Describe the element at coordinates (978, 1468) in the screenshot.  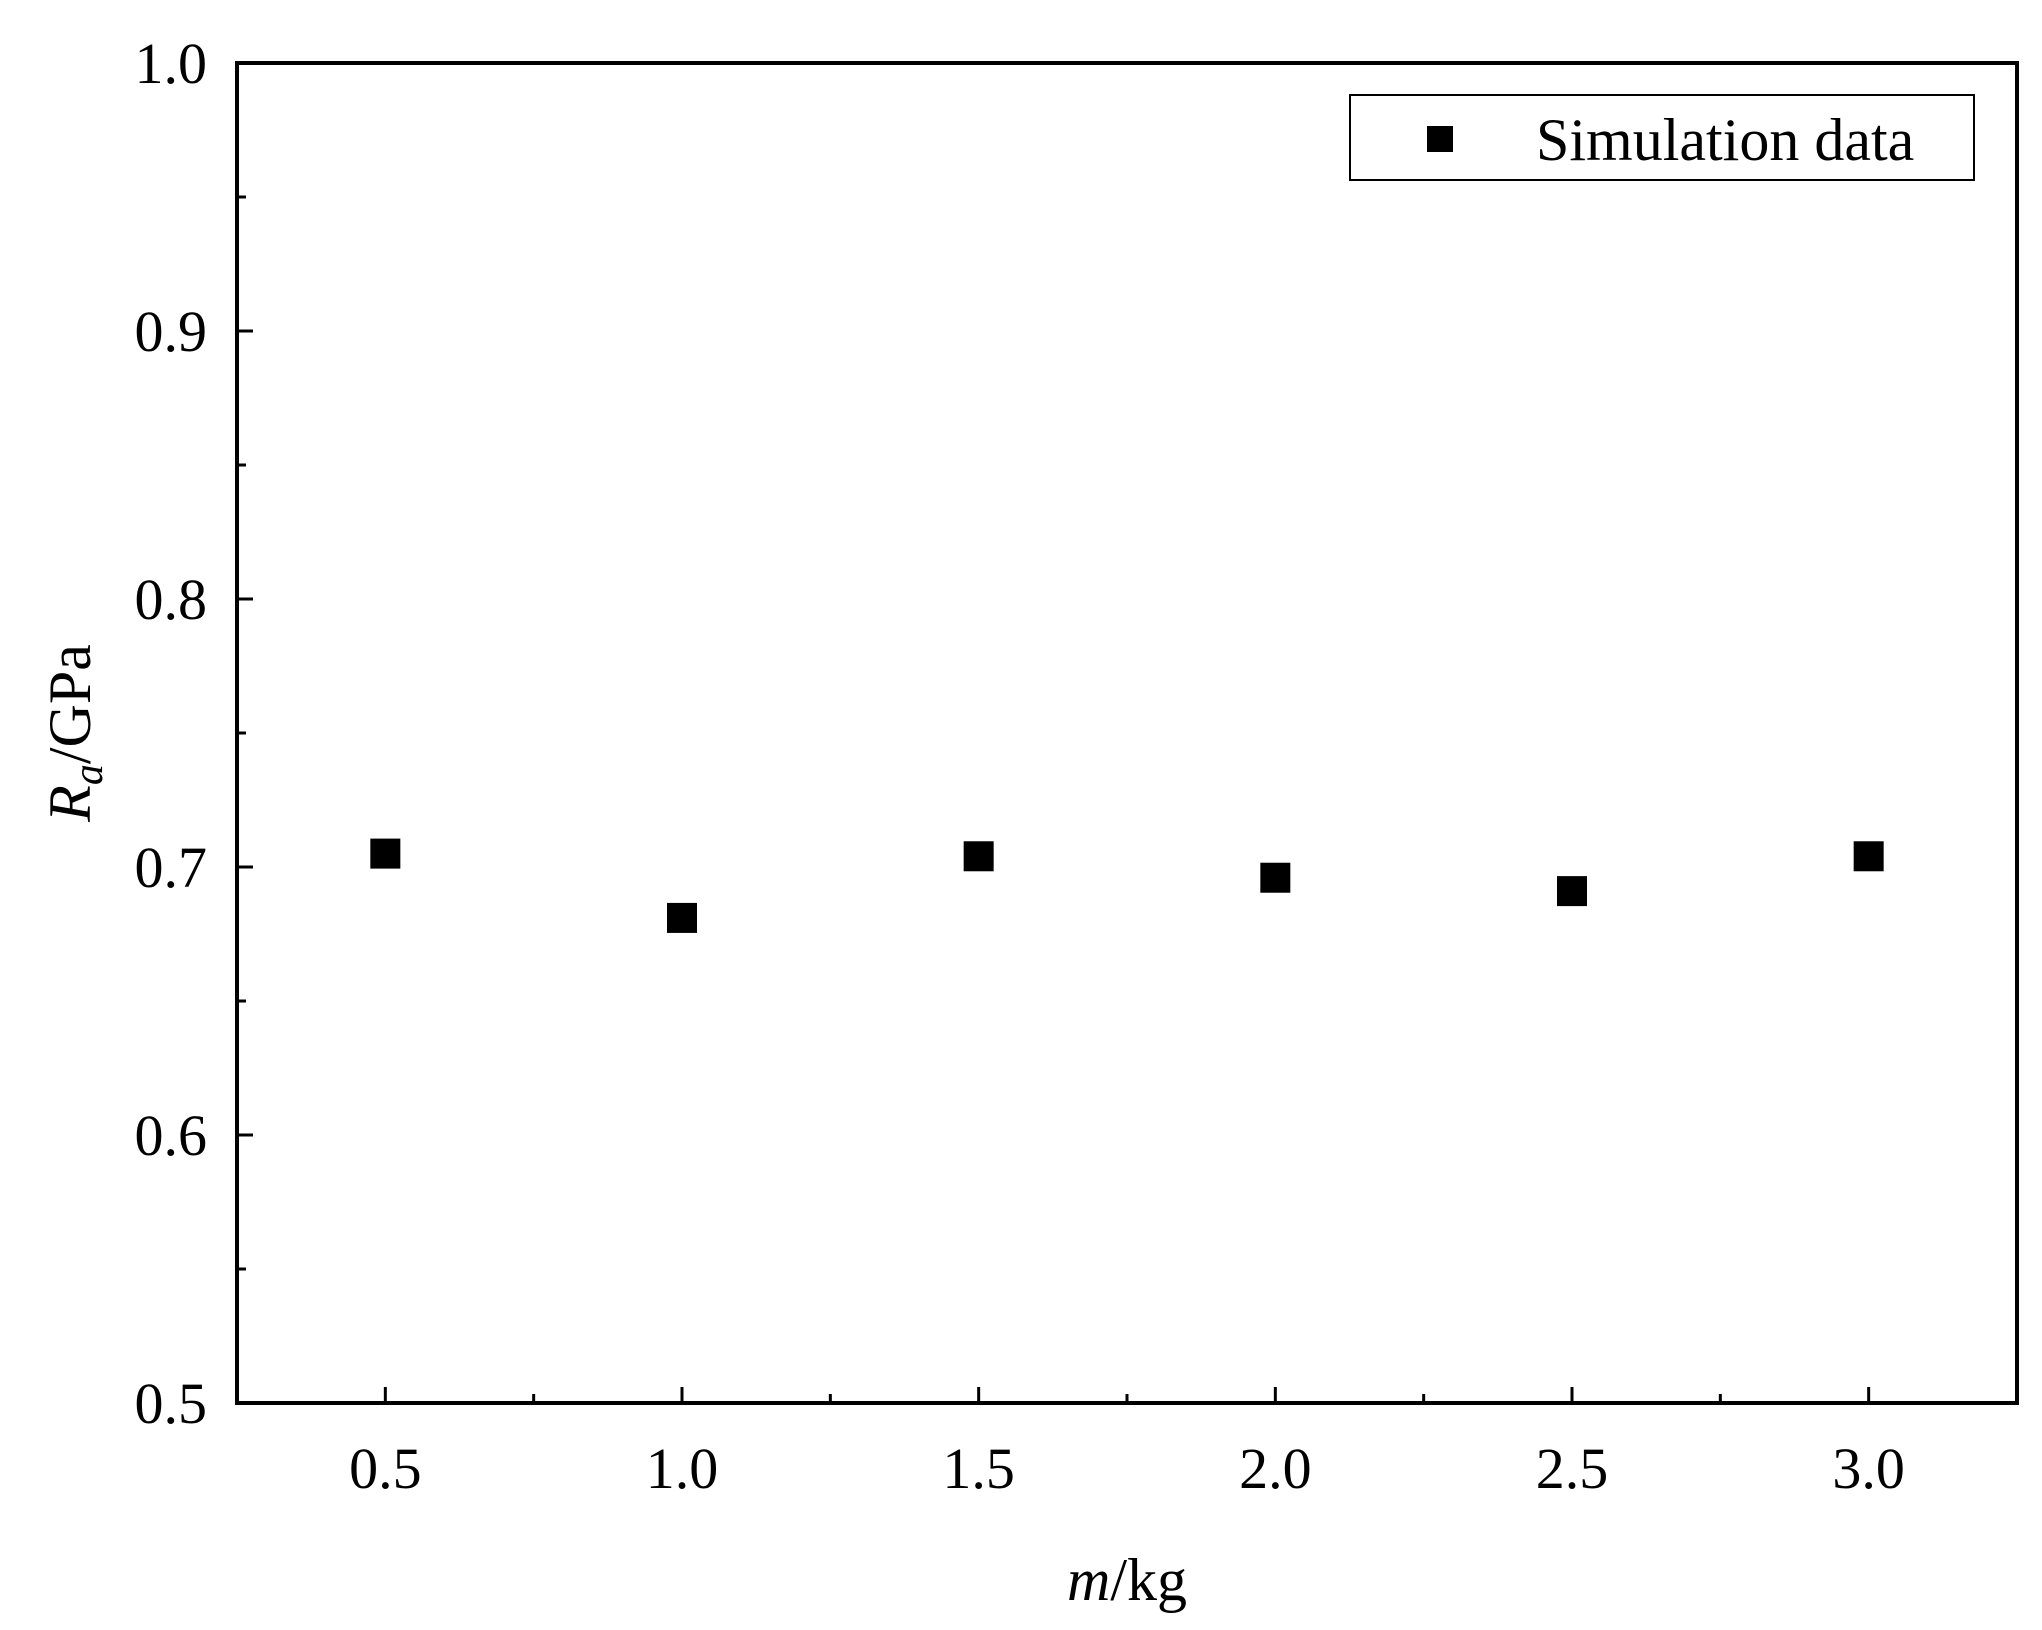
I see `x-tick-label: 1.5` at that location.